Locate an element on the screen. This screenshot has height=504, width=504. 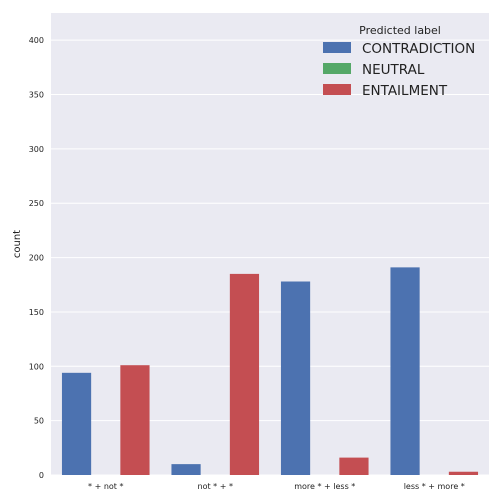
legend-label-contradiction: CONTRADICTION is located at coordinates (418, 49).